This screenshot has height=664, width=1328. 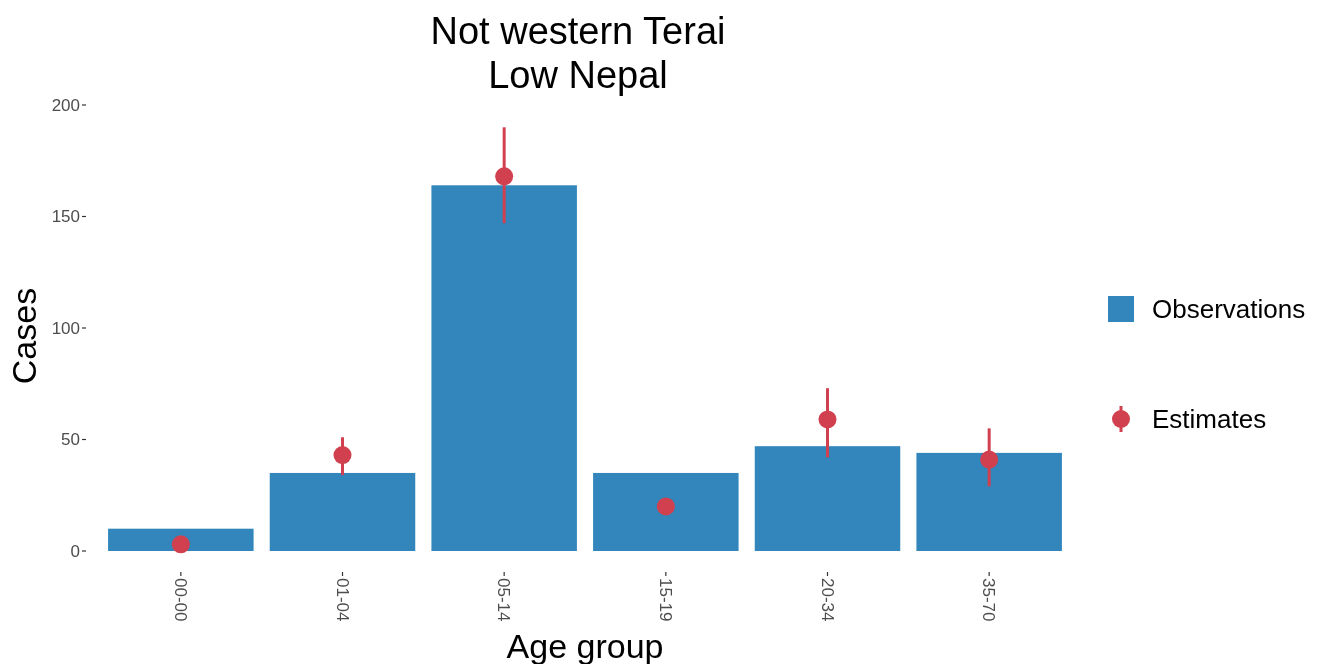 I want to click on x-tick-label: 20-34, so click(x=827, y=600).